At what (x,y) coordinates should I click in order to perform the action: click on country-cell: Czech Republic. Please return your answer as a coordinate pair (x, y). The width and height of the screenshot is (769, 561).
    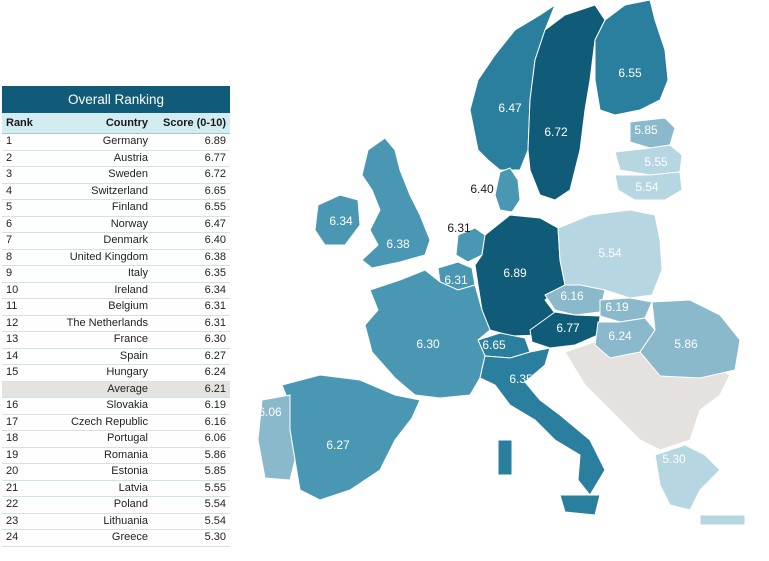
    Looking at the image, I should click on (97, 422).